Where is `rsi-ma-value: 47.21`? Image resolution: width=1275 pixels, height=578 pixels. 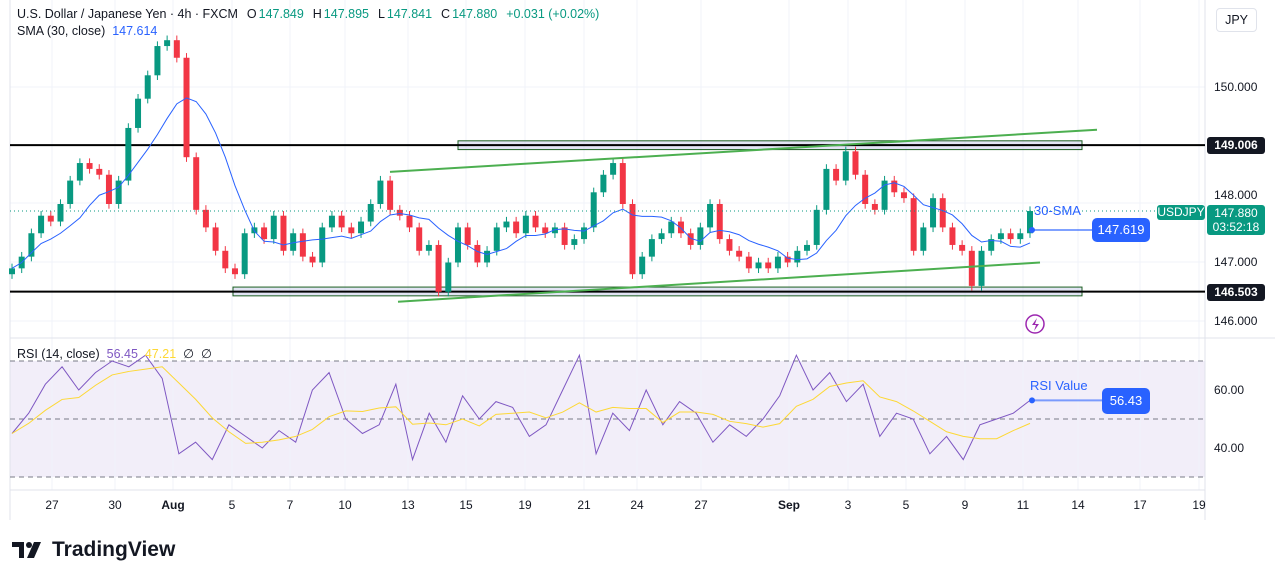
rsi-ma-value: 47.21 is located at coordinates (160, 354).